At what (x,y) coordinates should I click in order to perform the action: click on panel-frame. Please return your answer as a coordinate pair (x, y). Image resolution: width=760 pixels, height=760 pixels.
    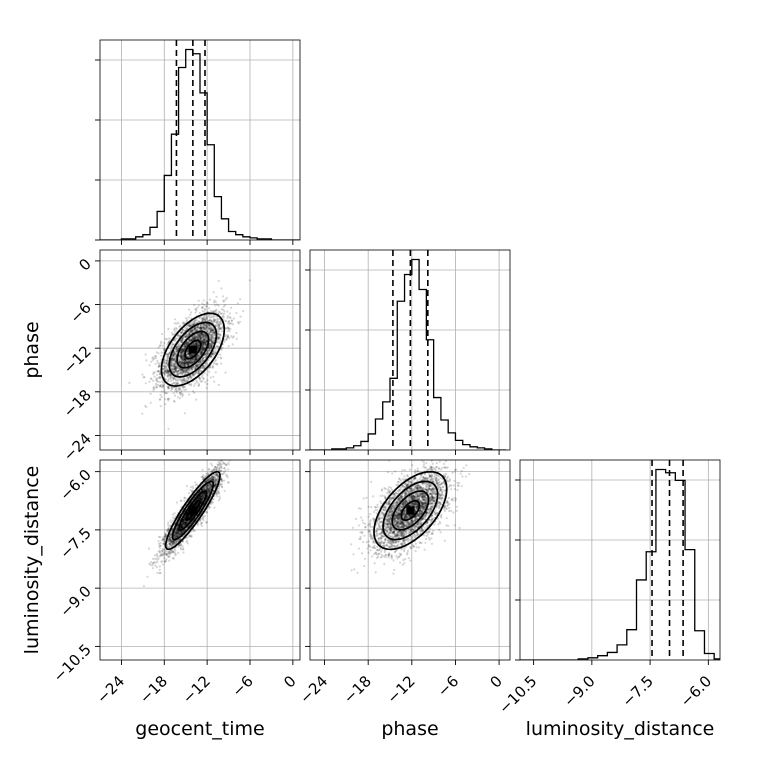
    Looking at the image, I should click on (620, 560).